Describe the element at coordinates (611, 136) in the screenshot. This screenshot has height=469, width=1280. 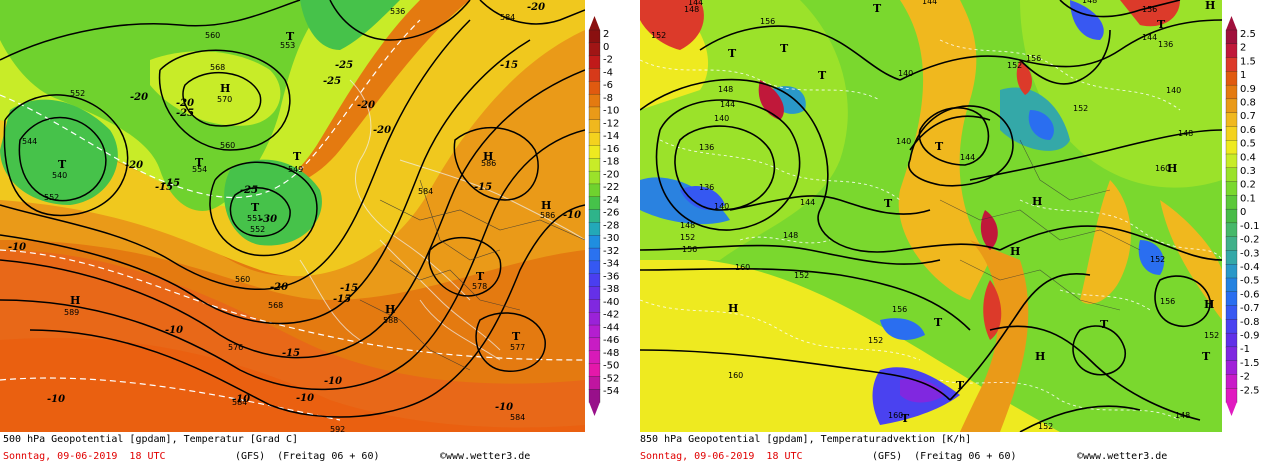
I see `scale-label: -14` at that location.